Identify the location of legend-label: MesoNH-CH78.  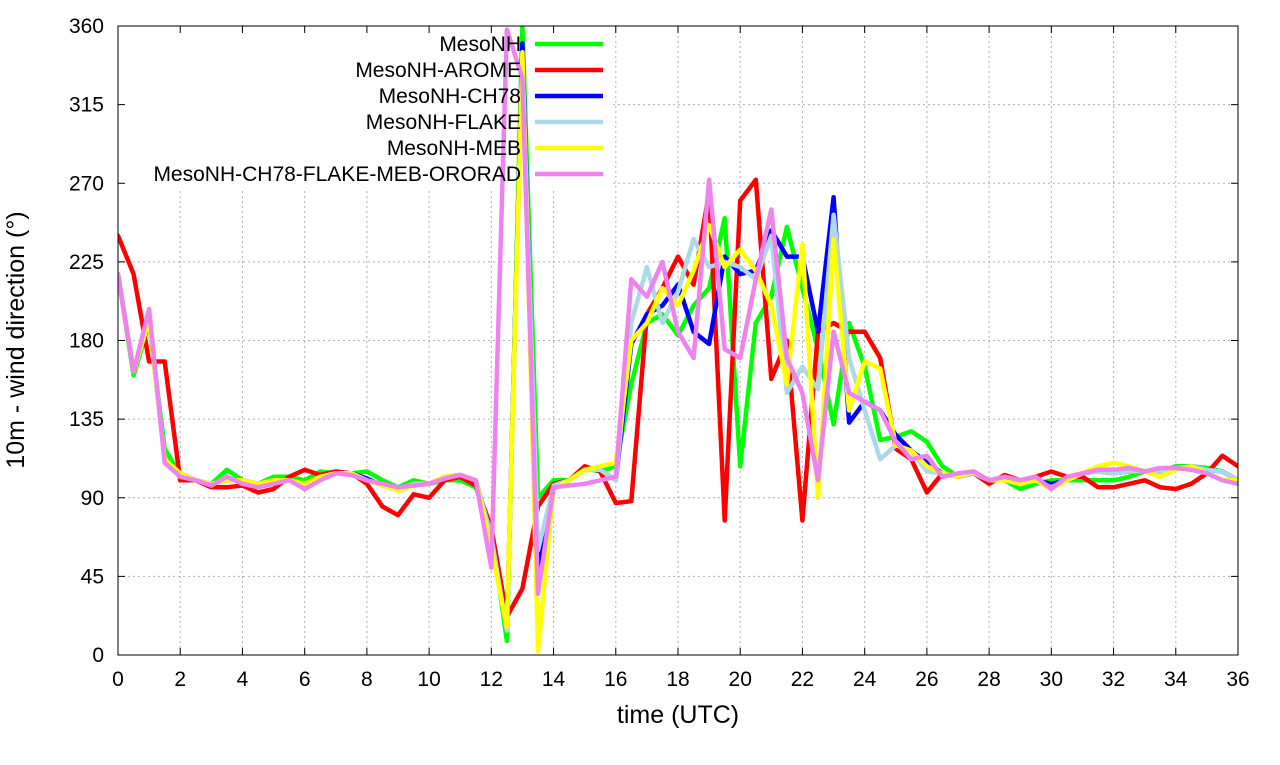
(450, 96).